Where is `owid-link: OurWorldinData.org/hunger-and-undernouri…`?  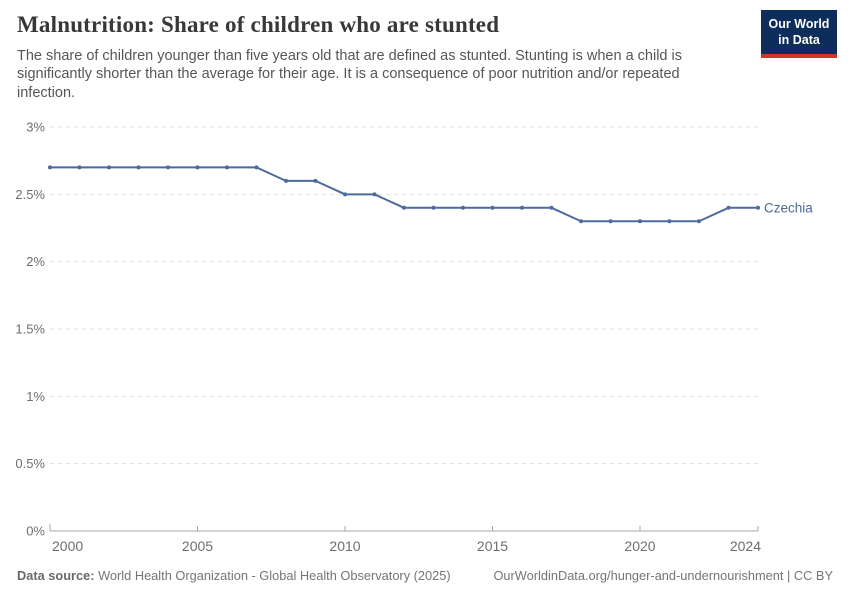 owid-link: OurWorldinData.org/hunger-and-undernouri… is located at coordinates (663, 575).